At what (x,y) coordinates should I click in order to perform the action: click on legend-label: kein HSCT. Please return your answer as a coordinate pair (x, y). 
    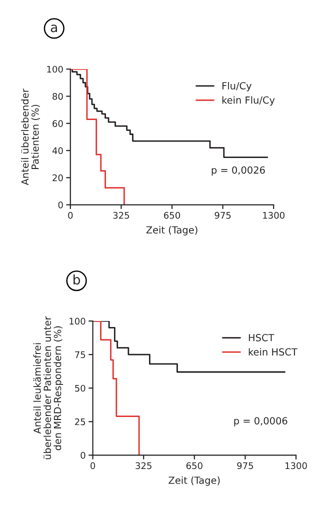
    Looking at the image, I should click on (273, 352).